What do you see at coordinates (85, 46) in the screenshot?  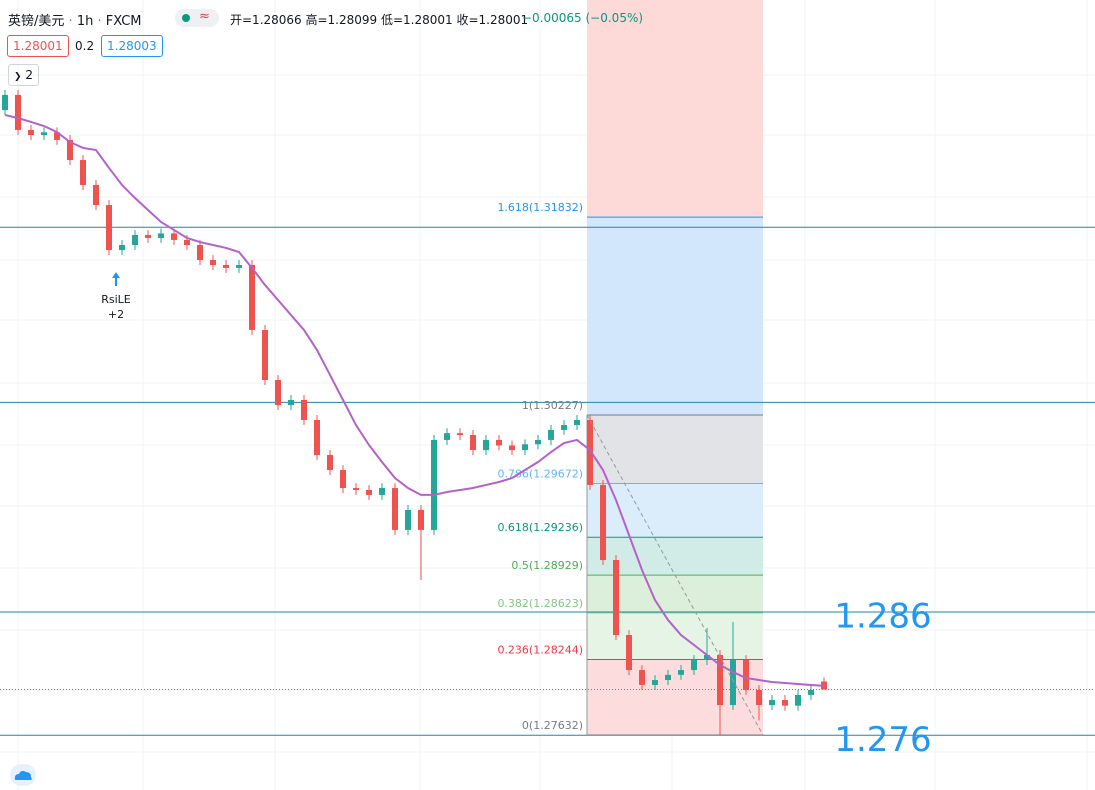 I see `spread: 0.2` at bounding box center [85, 46].